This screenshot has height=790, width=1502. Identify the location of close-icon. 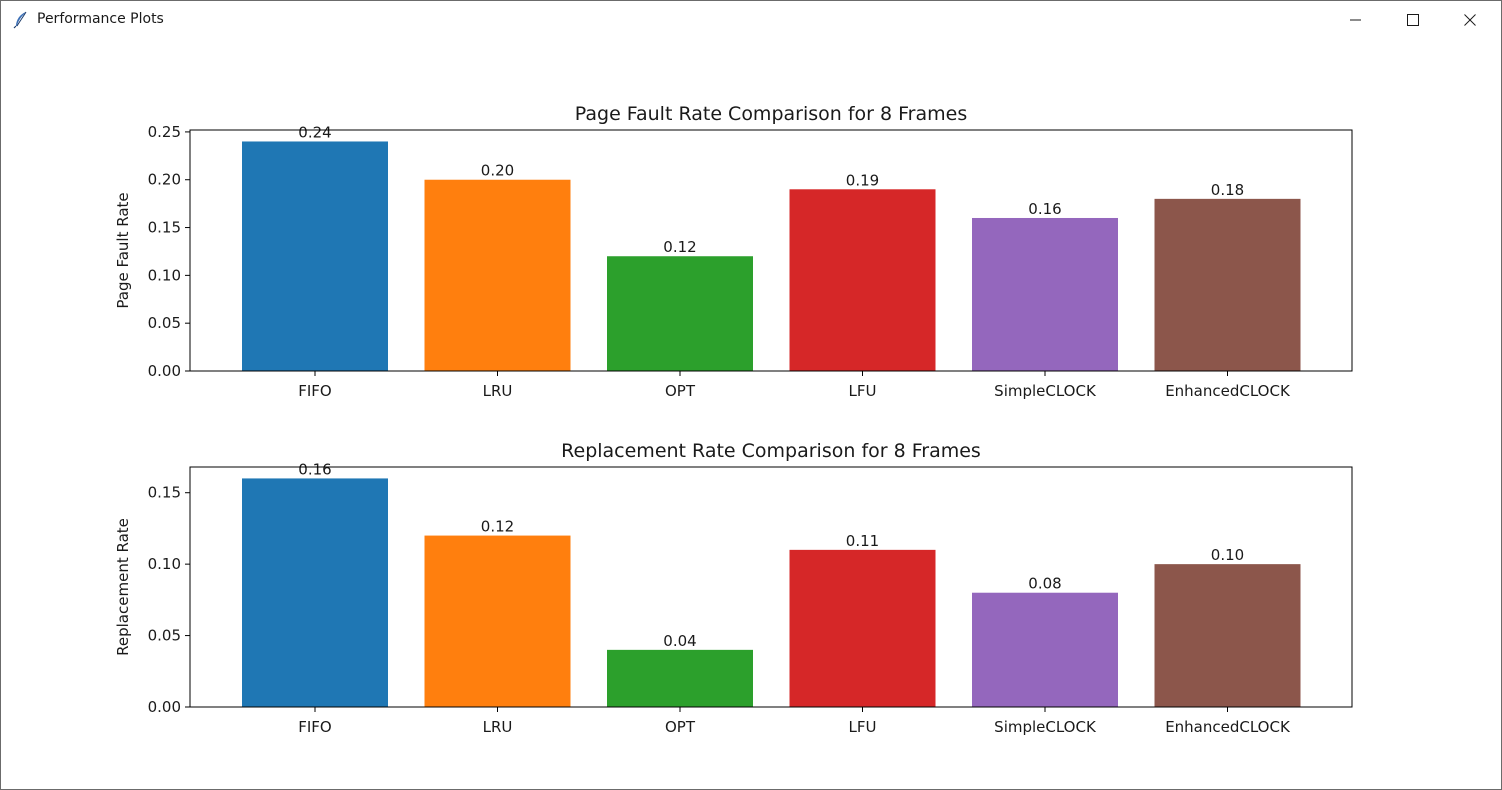
(1470, 20).